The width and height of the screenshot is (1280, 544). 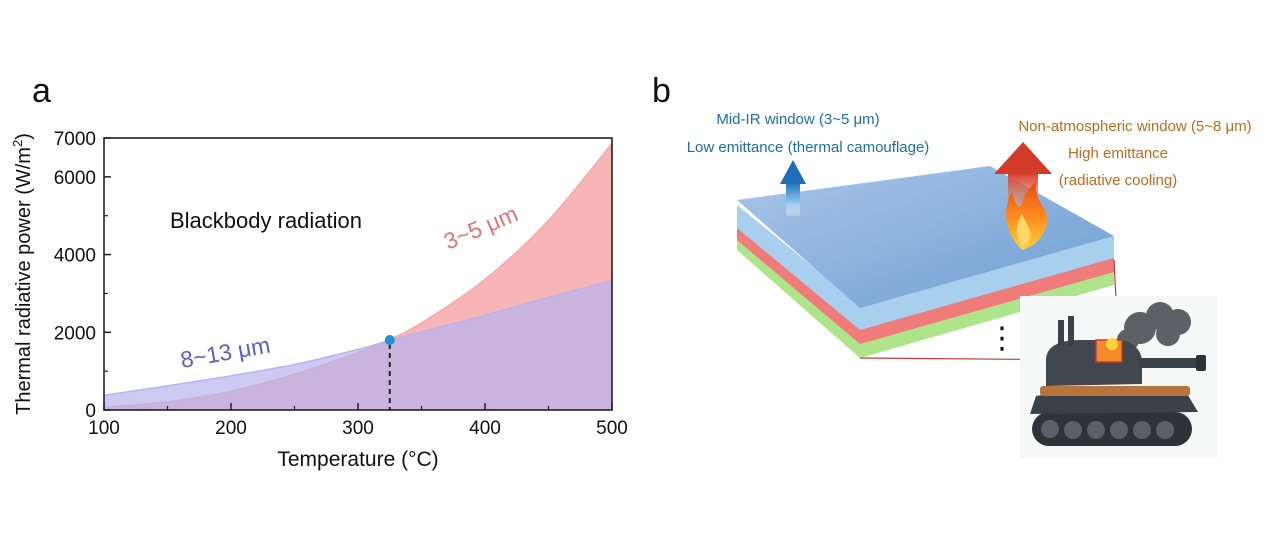 What do you see at coordinates (225, 352) in the screenshot?
I see `series-label-8-13um: 8~13 μm` at bounding box center [225, 352].